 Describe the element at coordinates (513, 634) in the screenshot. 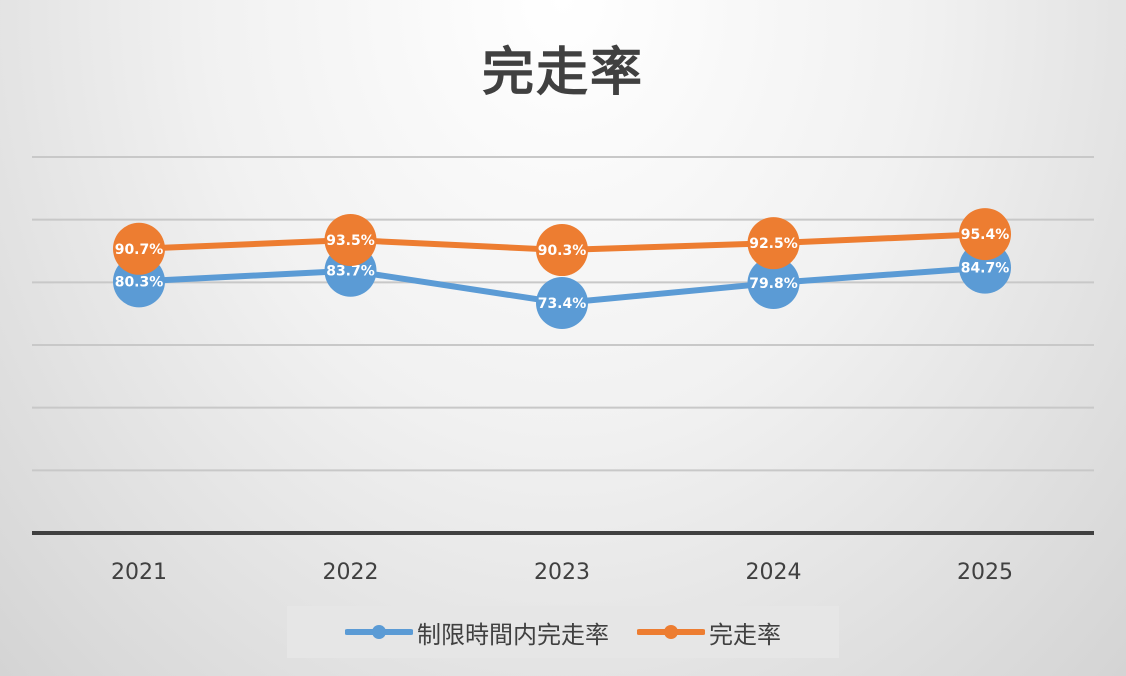

I see `legend-label-series-1: 制限時間内完走率` at that location.